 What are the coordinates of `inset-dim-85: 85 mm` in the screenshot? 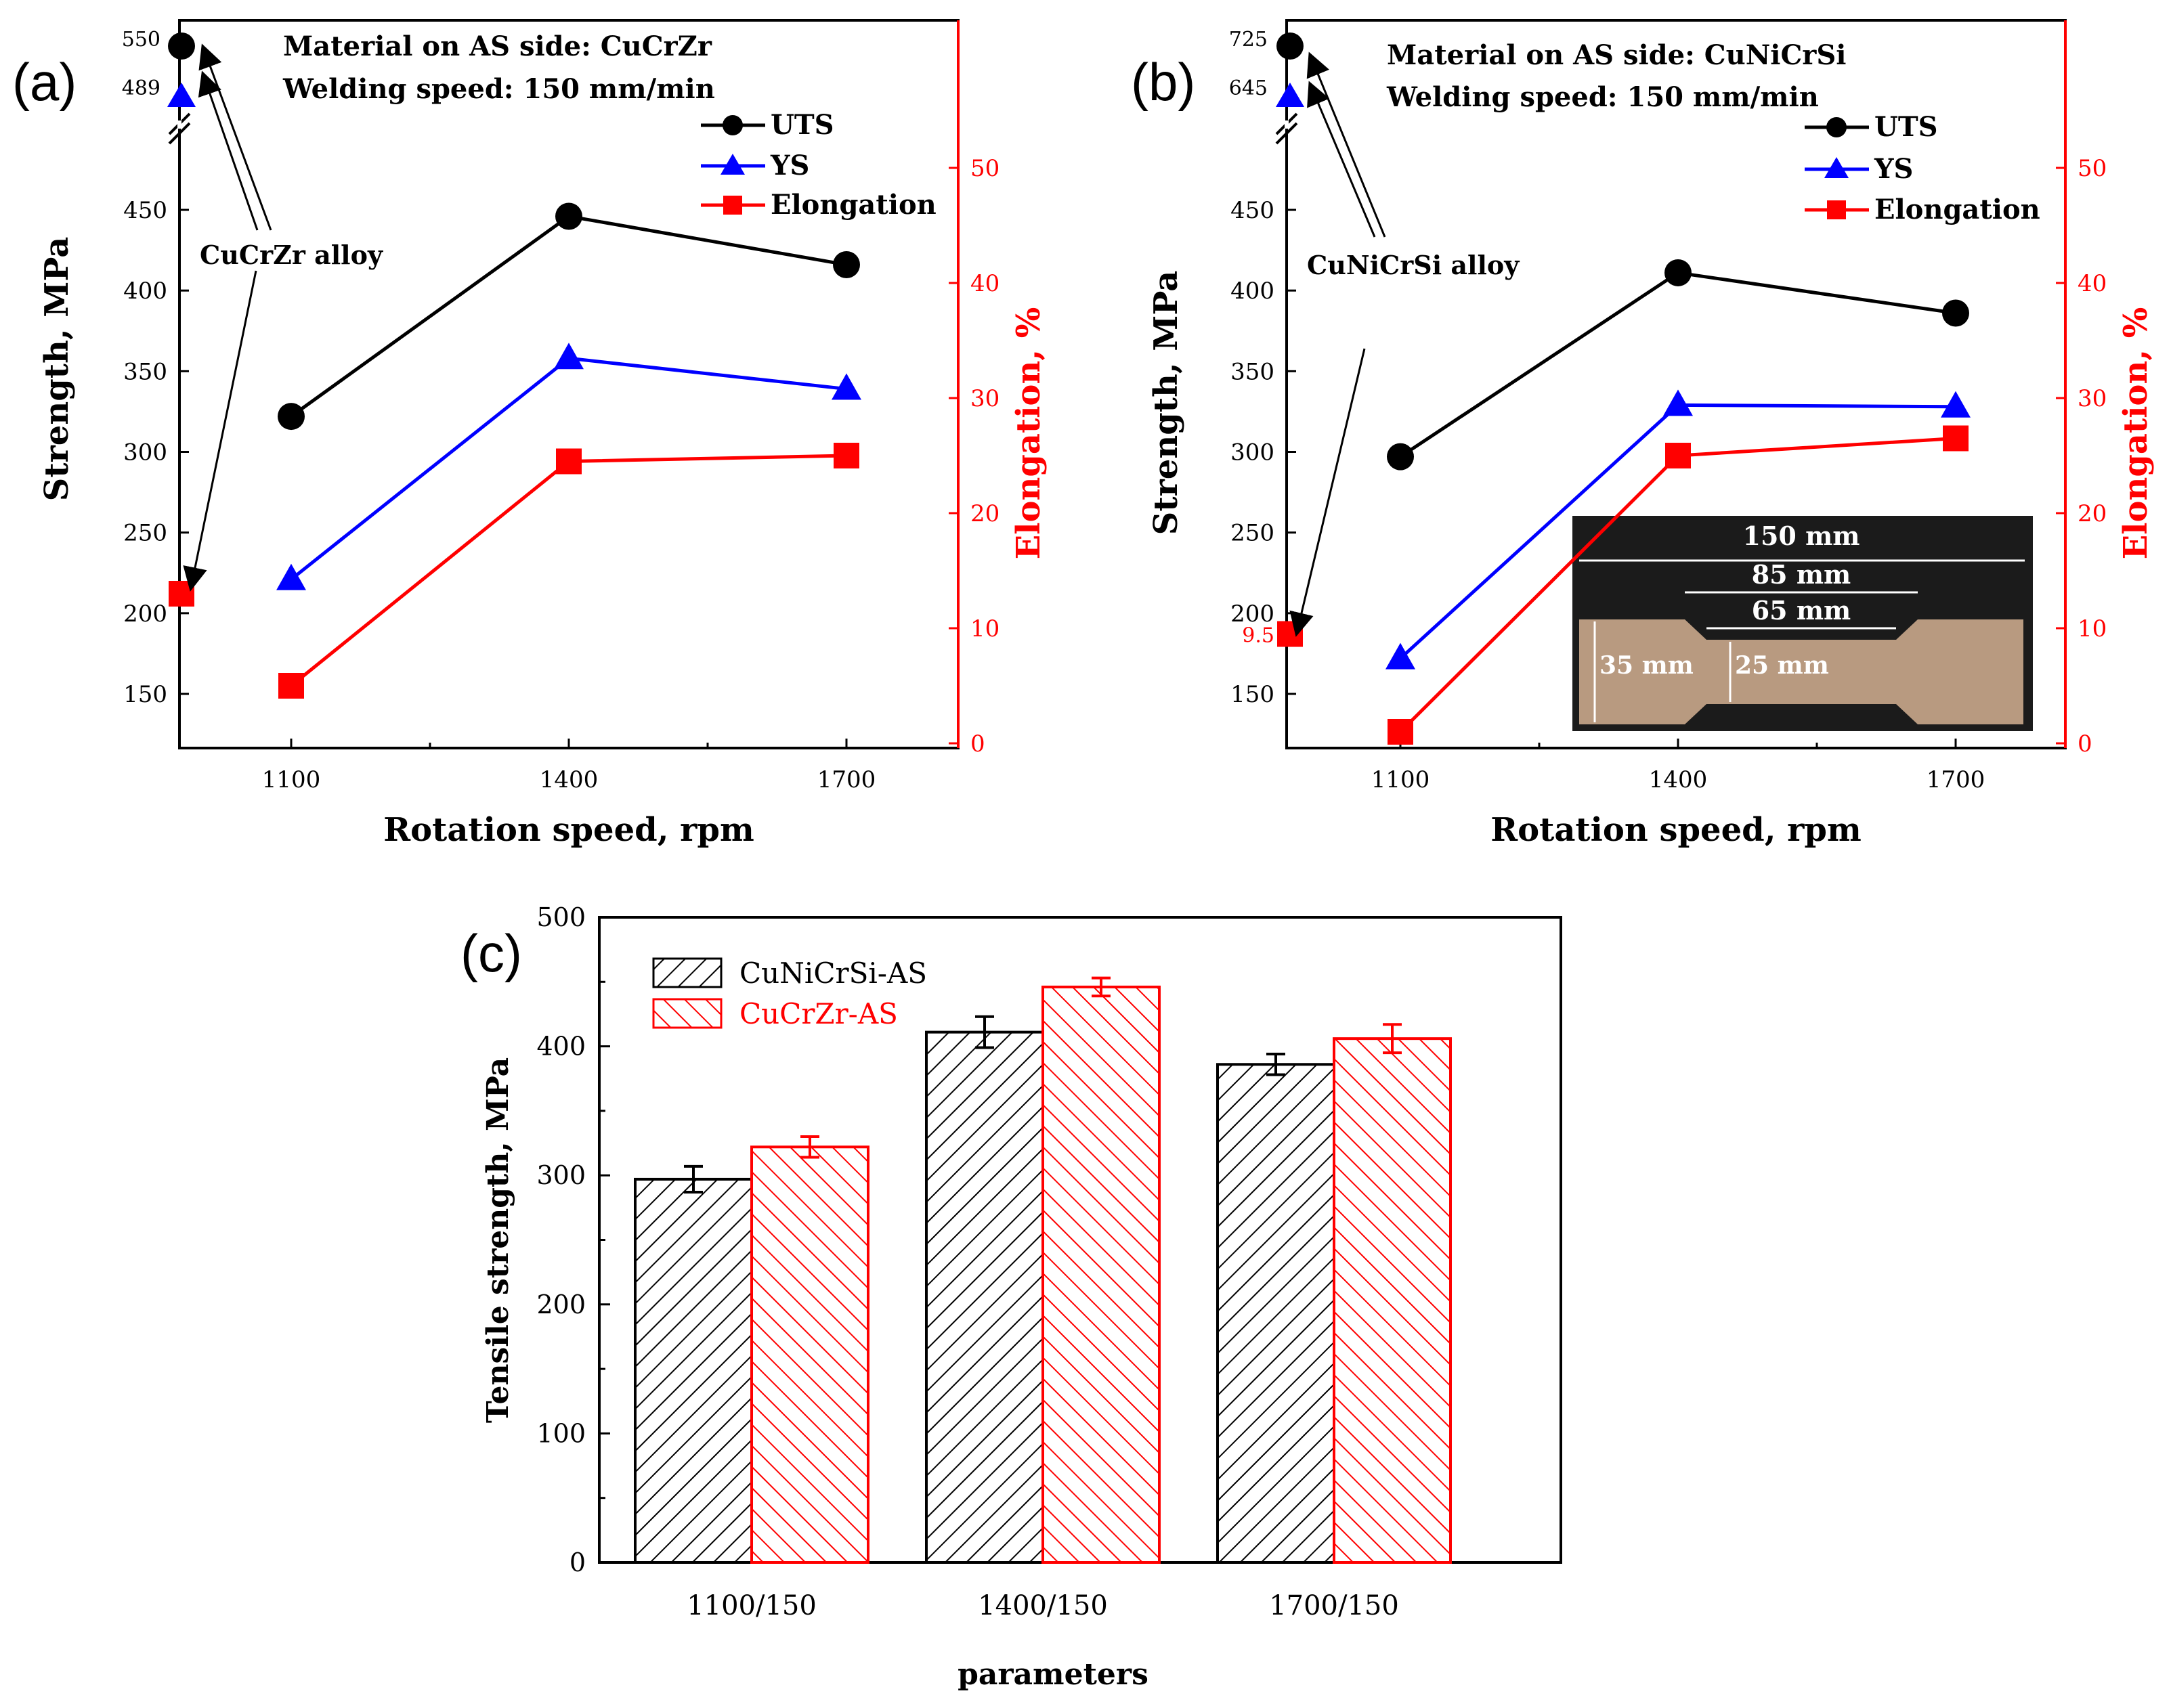 It's located at (1802, 574).